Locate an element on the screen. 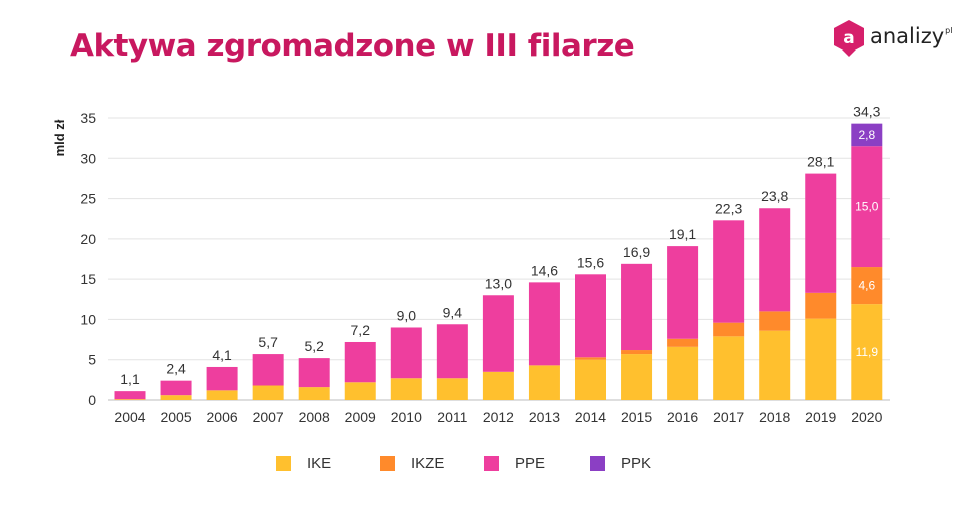  logo-hexagon is located at coordinates (849, 36).